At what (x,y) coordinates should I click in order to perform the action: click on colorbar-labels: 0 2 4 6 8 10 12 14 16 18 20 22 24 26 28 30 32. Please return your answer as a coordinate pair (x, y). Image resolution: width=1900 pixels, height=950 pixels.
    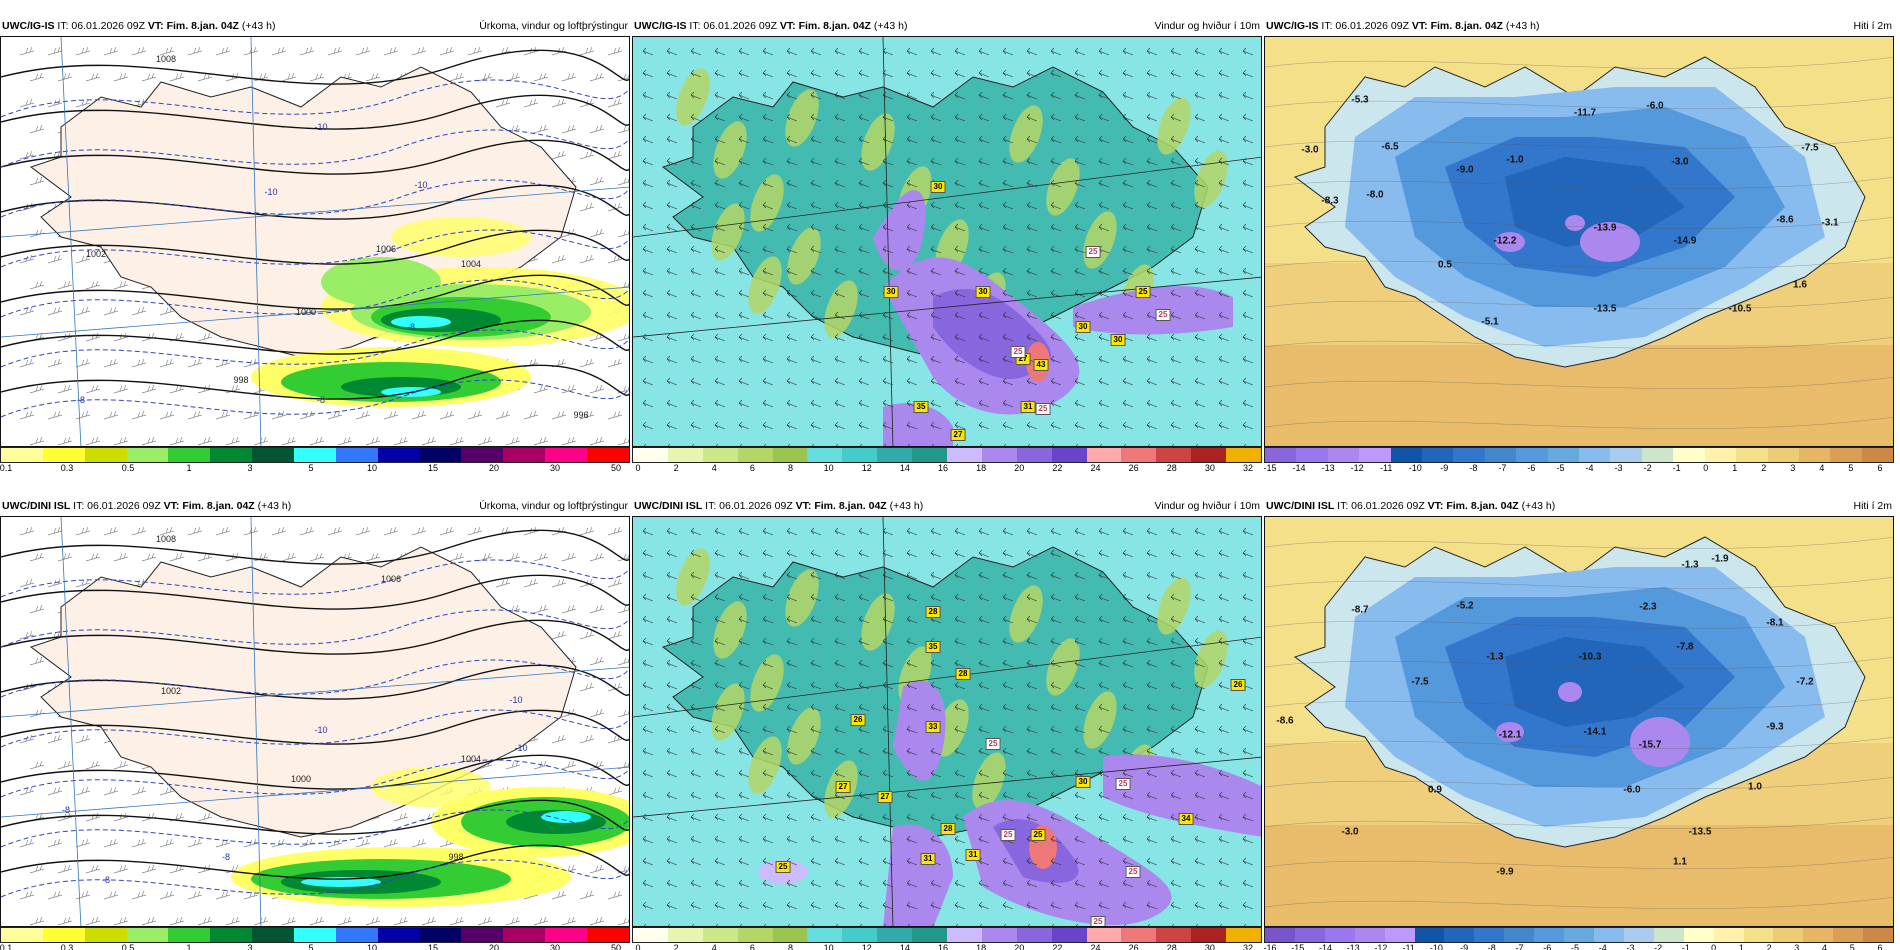
    Looking at the image, I should click on (947, 946).